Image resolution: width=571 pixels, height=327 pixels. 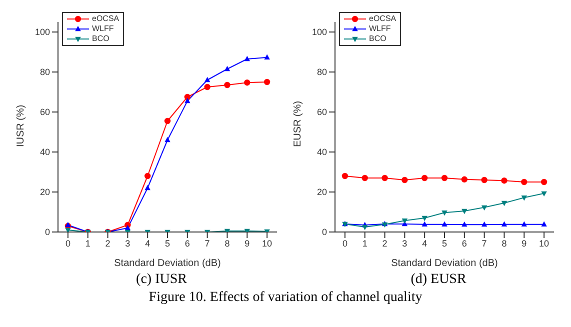 I want to click on text: (d) EUSR, so click(x=439, y=280).